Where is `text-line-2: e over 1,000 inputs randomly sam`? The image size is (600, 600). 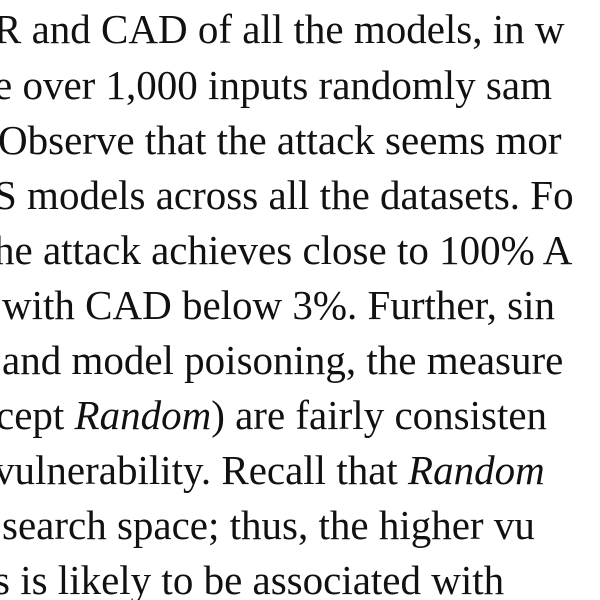
text-line-2: e over 1,000 inputs randomly sam is located at coordinates (276, 85).